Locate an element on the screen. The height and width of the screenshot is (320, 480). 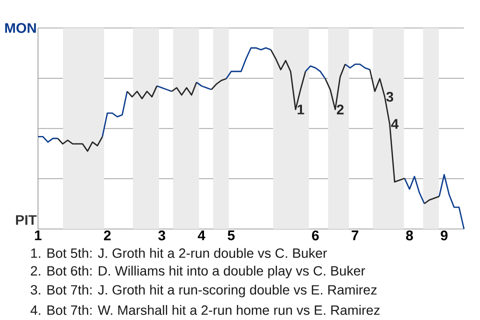
x-tick-label: 8 is located at coordinates (409, 235).